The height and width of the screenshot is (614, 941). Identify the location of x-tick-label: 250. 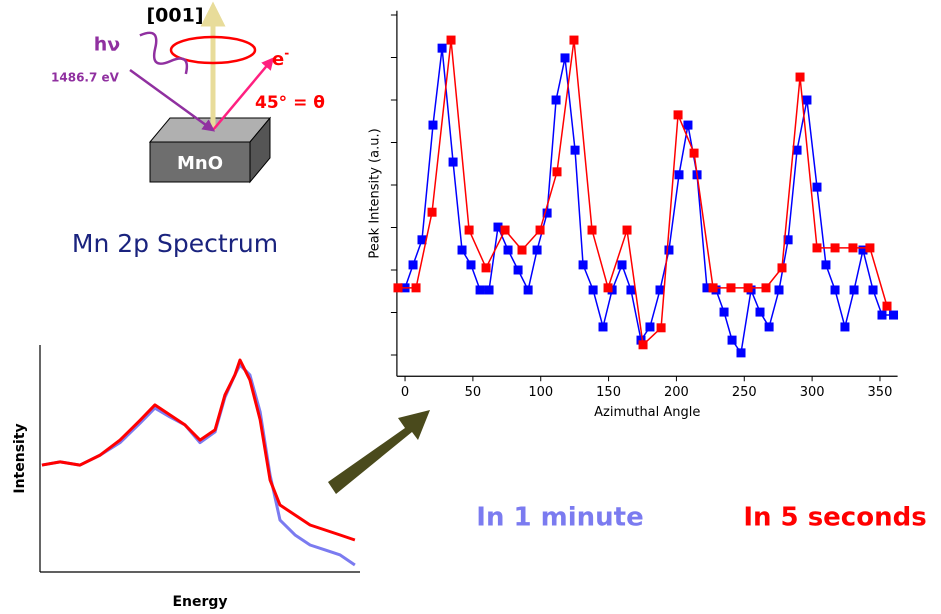
(744, 392).